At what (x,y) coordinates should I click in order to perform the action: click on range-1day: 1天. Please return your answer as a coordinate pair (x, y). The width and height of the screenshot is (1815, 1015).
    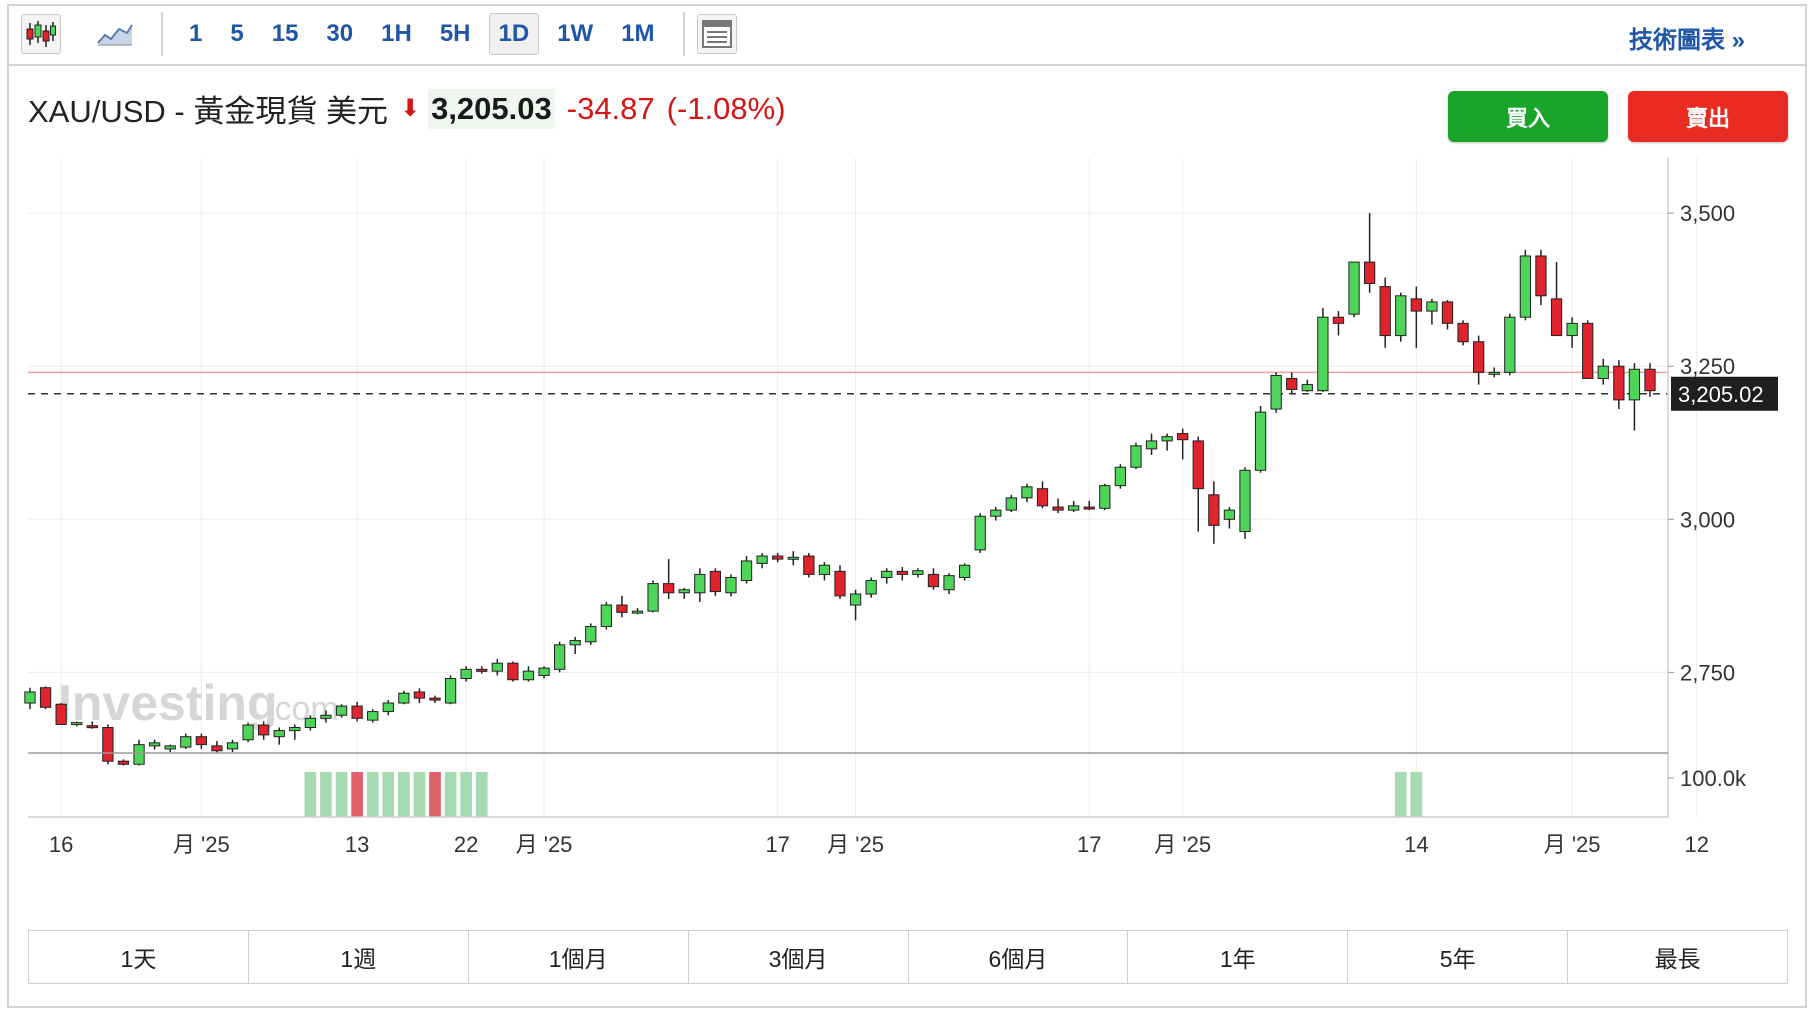
    Looking at the image, I should click on (139, 957).